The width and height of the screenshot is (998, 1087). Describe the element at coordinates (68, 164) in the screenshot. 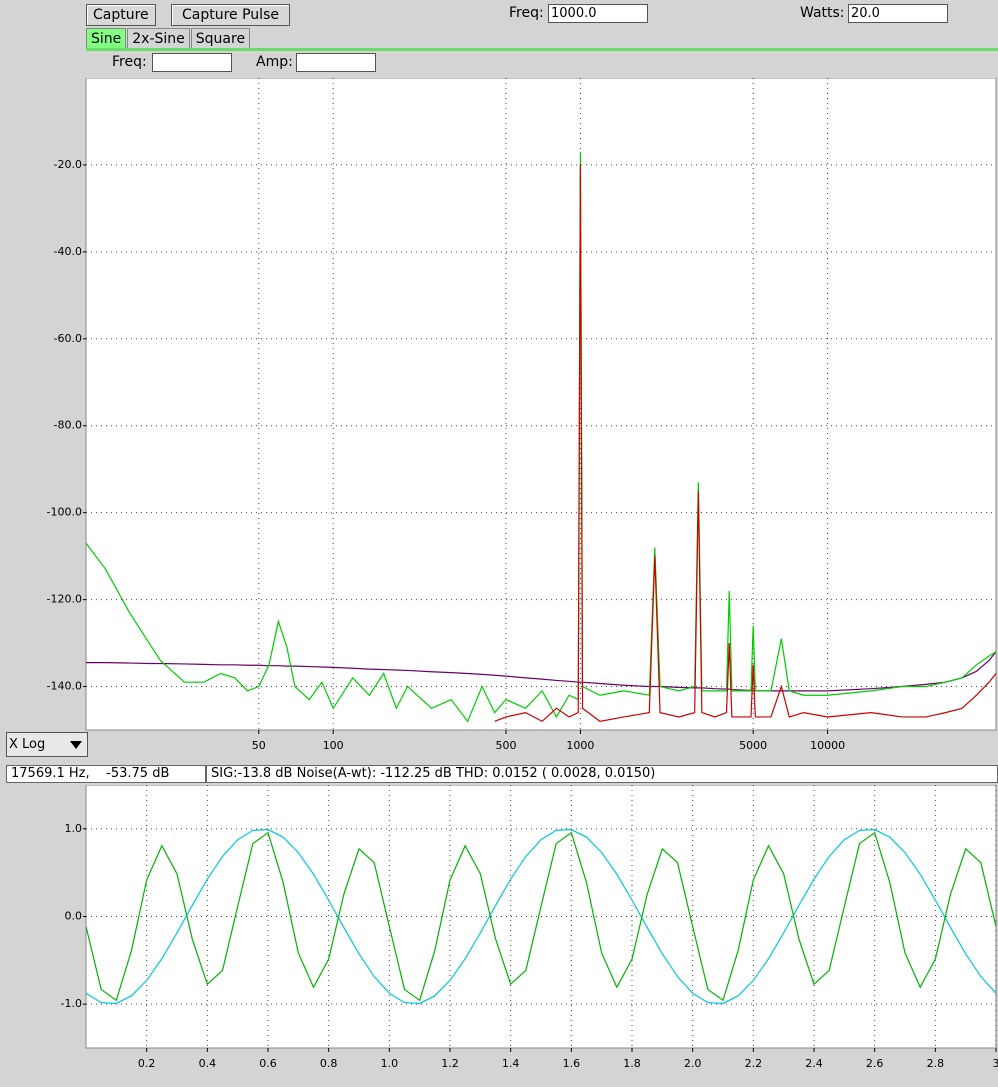

I see `y-tick-label: -20.0` at that location.